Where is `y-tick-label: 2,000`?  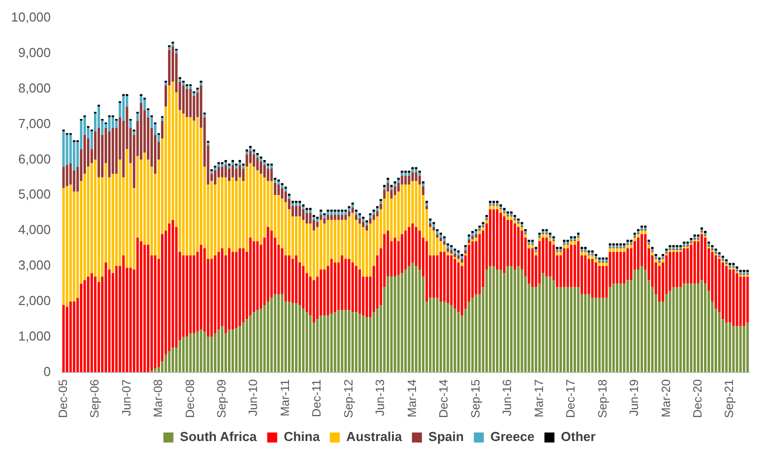 y-tick-label: 2,000 is located at coordinates (34, 300).